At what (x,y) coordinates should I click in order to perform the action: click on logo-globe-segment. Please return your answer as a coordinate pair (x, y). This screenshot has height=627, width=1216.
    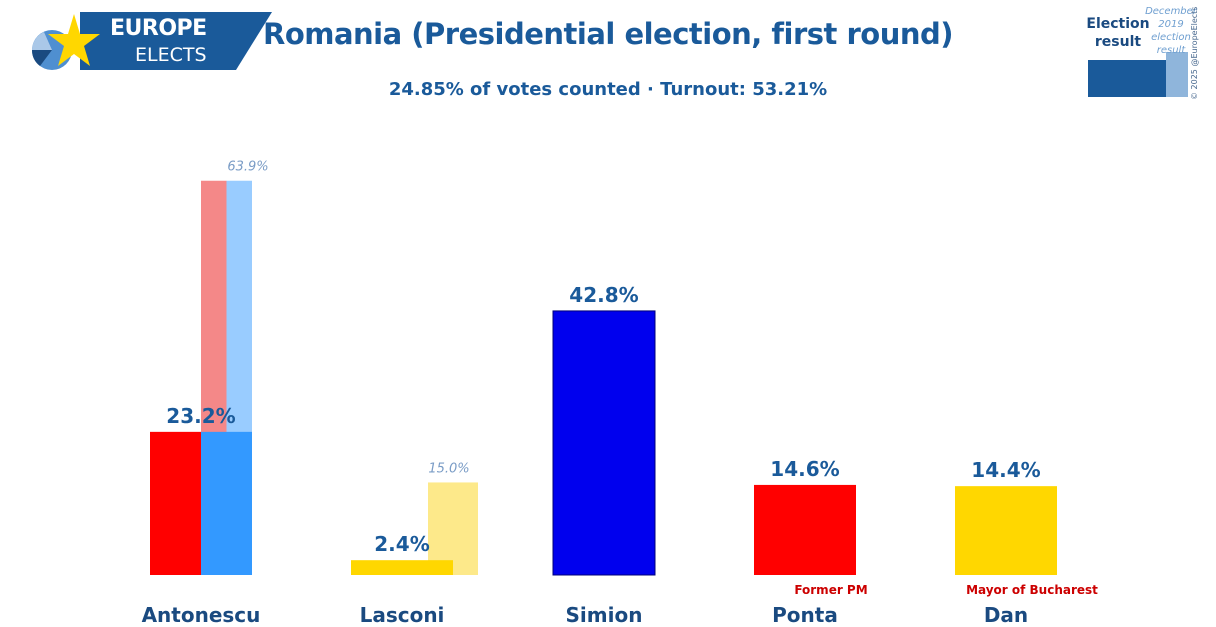
    Looking at the image, I should click on (42, 41).